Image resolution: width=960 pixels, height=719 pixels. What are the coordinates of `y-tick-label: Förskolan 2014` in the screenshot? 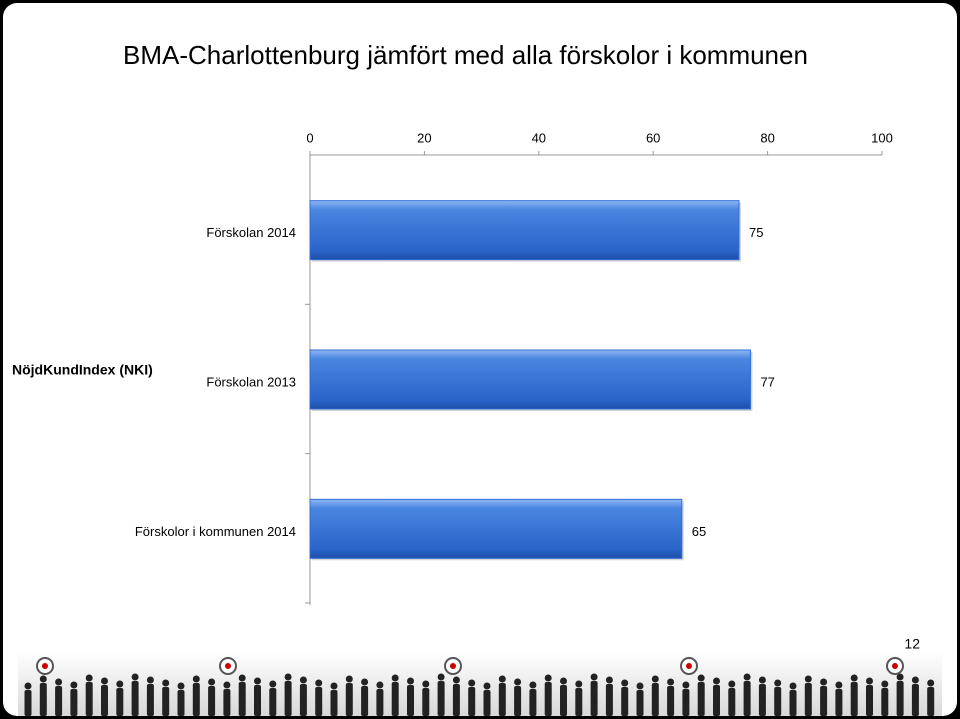 It's located at (251, 232).